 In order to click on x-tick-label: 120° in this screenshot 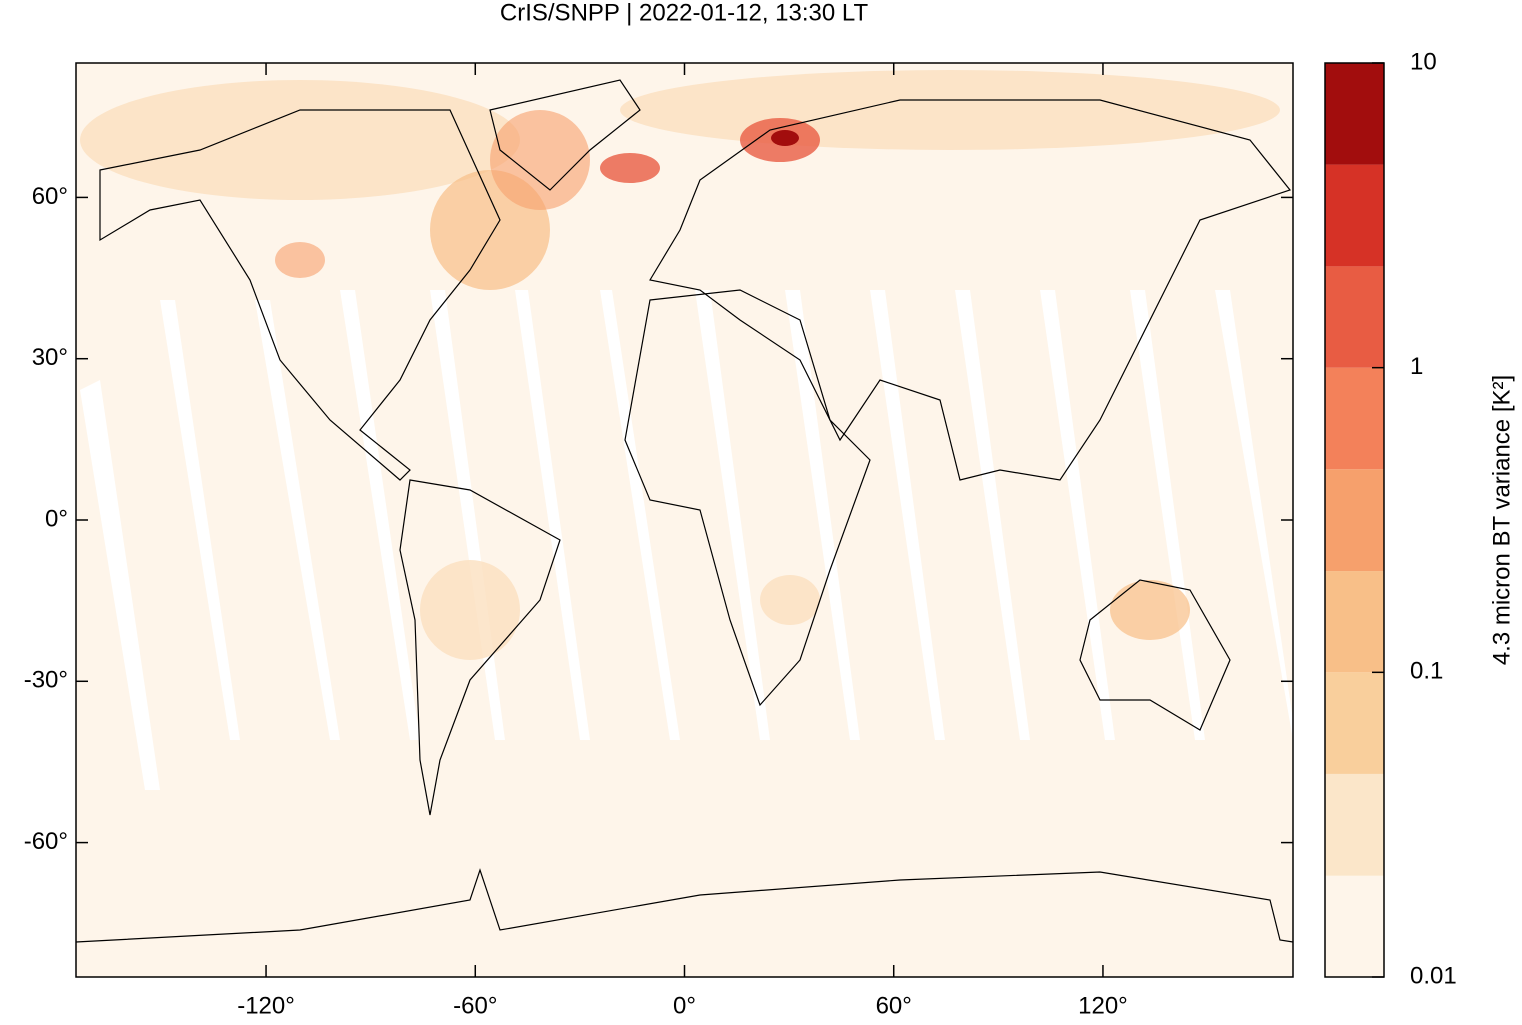, I will do `click(1103, 1005)`.